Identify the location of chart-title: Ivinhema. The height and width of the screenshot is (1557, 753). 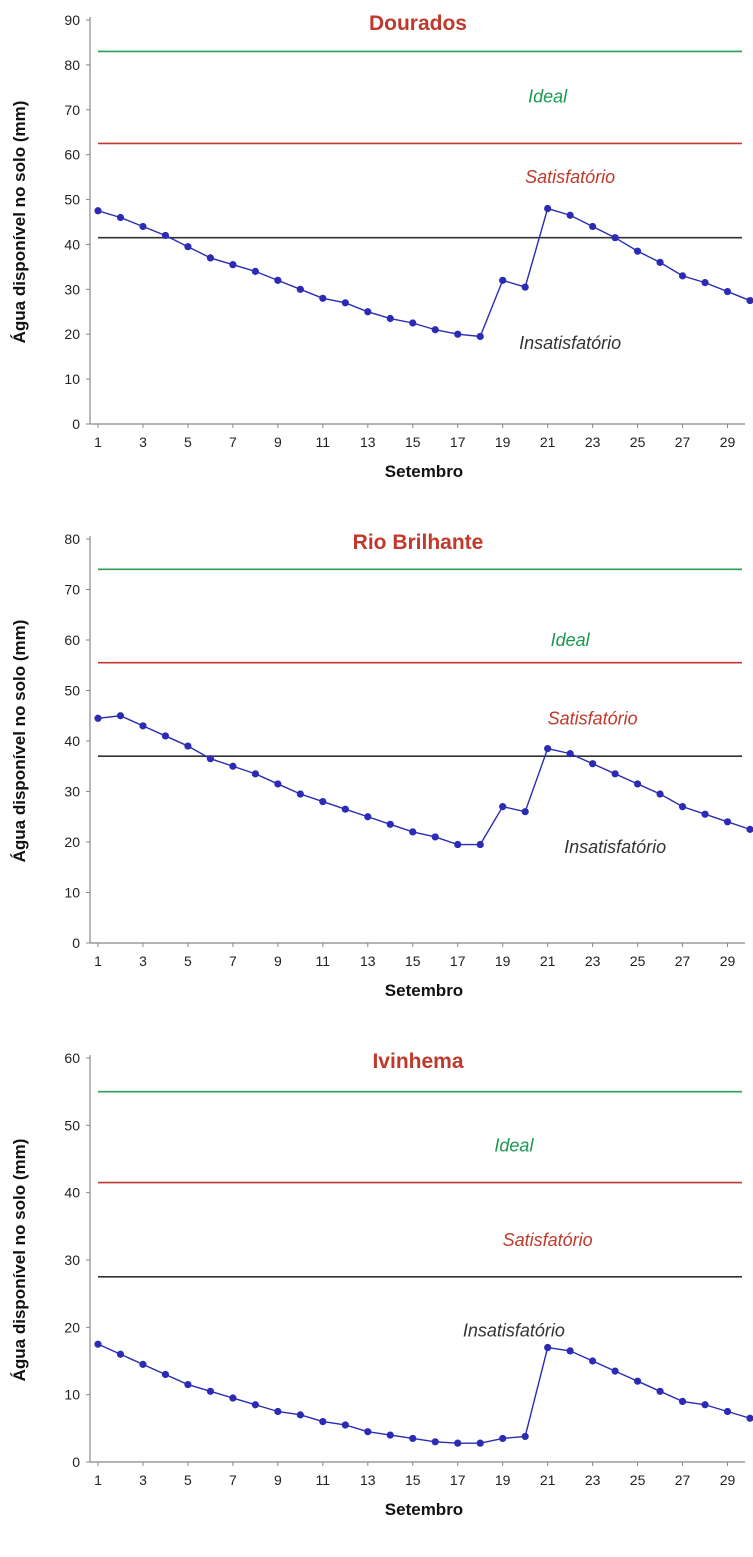
(417, 1061).